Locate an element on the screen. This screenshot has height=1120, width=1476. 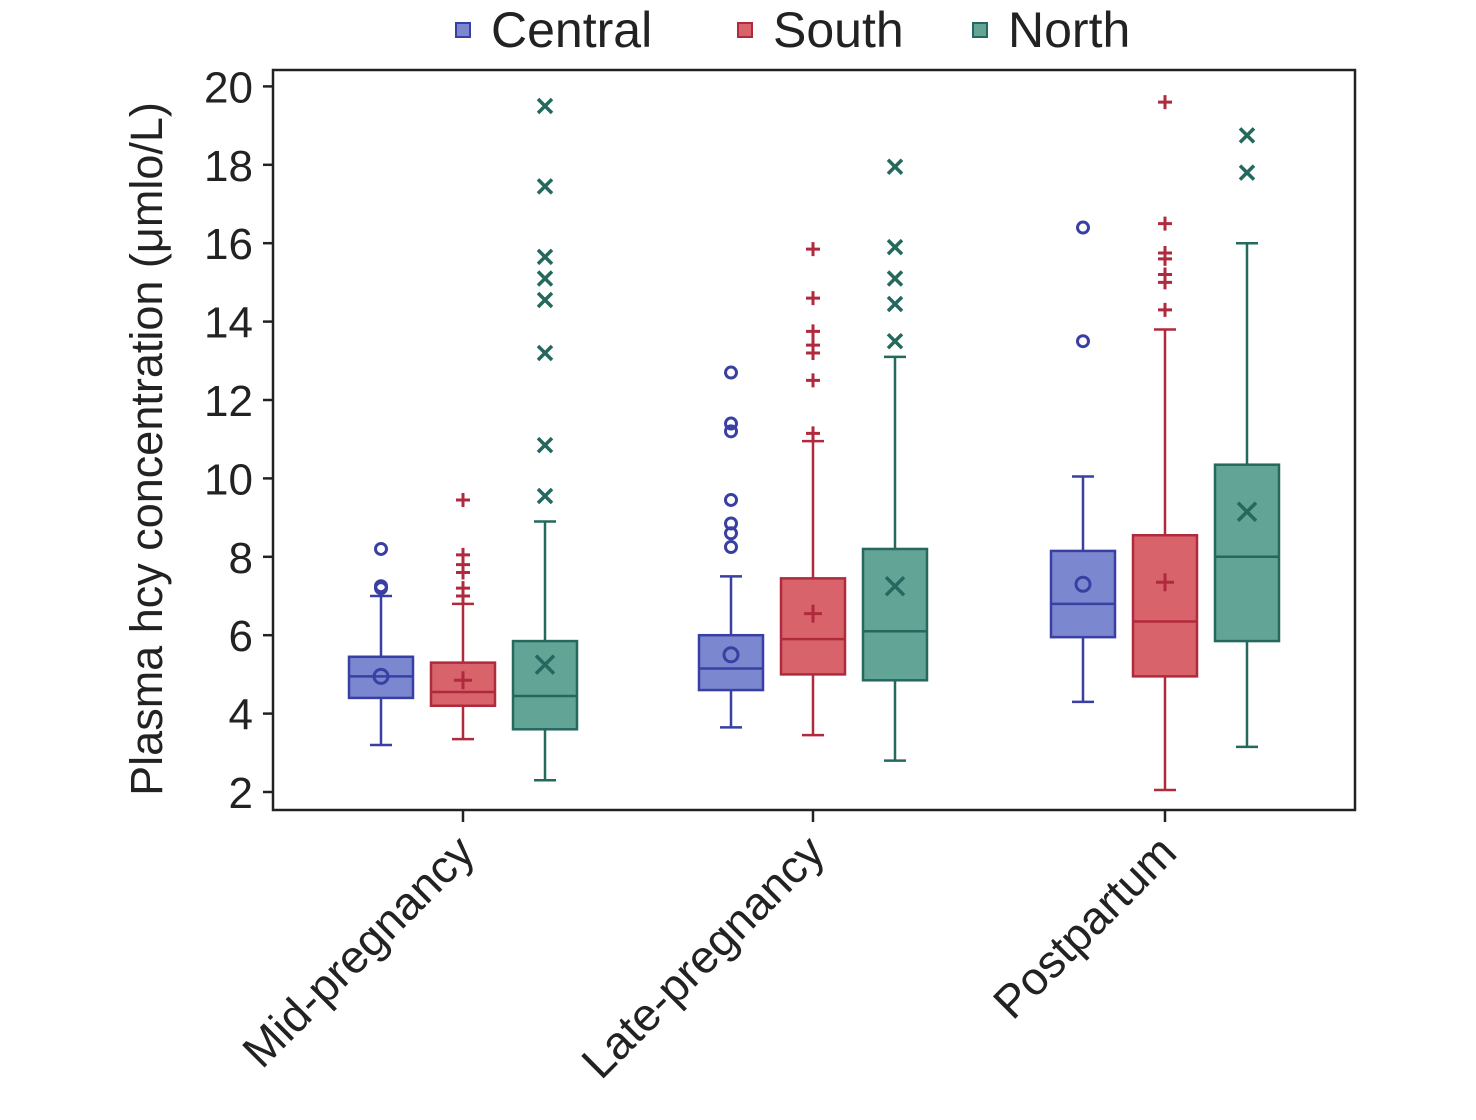
y-axis-label: Plasma hcy concentration (μmlo/L) is located at coordinates (146, 449).